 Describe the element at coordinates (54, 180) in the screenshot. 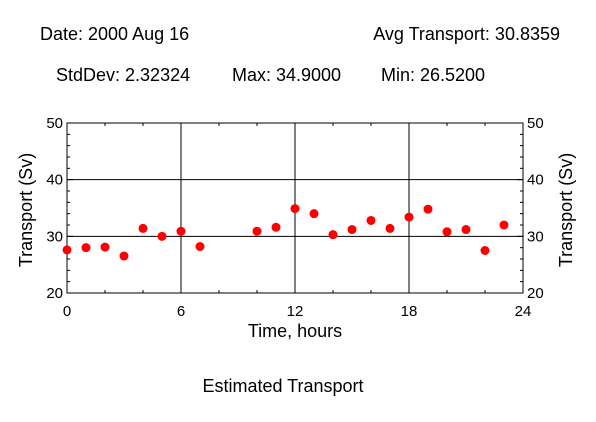

I see `y-tick-label-left: 40` at that location.